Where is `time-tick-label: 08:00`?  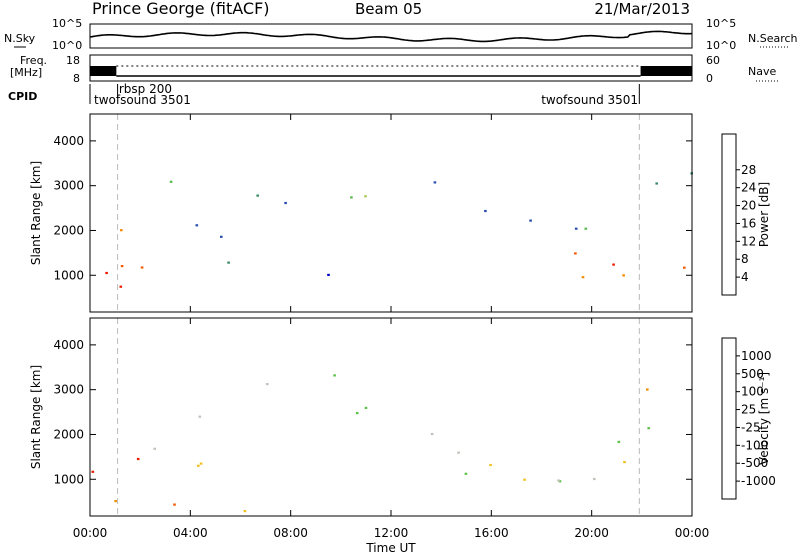 time-tick-label: 08:00 is located at coordinates (290, 533).